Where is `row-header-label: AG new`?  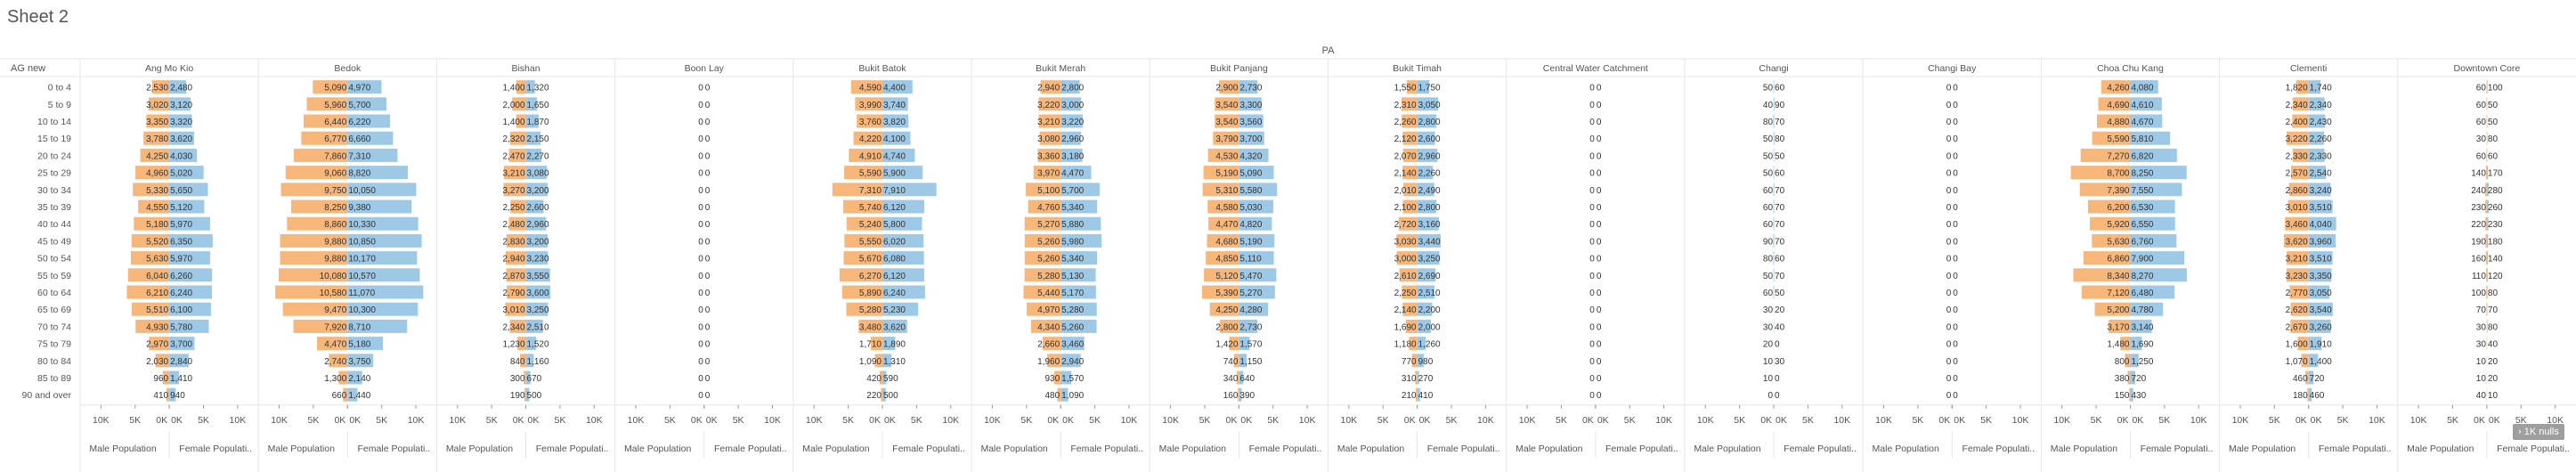 row-header-label: AG new is located at coordinates (28, 68).